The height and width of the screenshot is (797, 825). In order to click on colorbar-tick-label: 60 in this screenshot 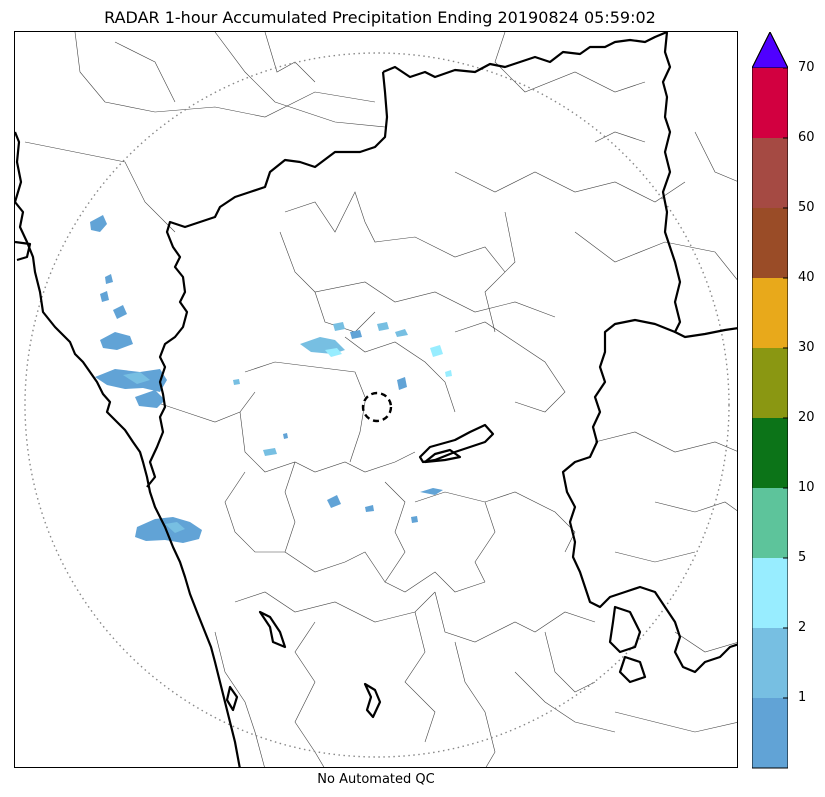, I will do `click(806, 137)`.